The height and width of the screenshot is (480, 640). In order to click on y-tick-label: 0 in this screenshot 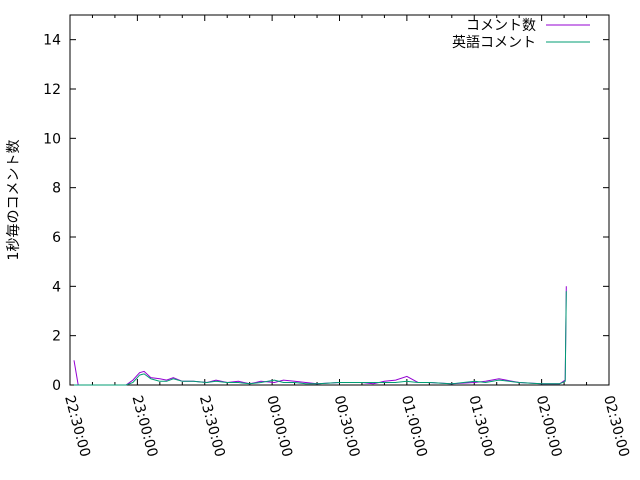, I will do `click(56, 386)`.